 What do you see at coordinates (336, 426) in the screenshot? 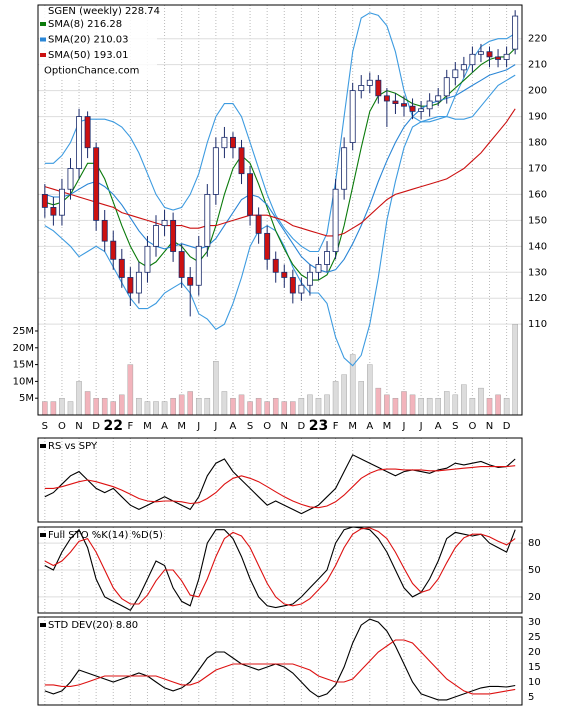
I see `x-tick-label: F` at bounding box center [336, 426].